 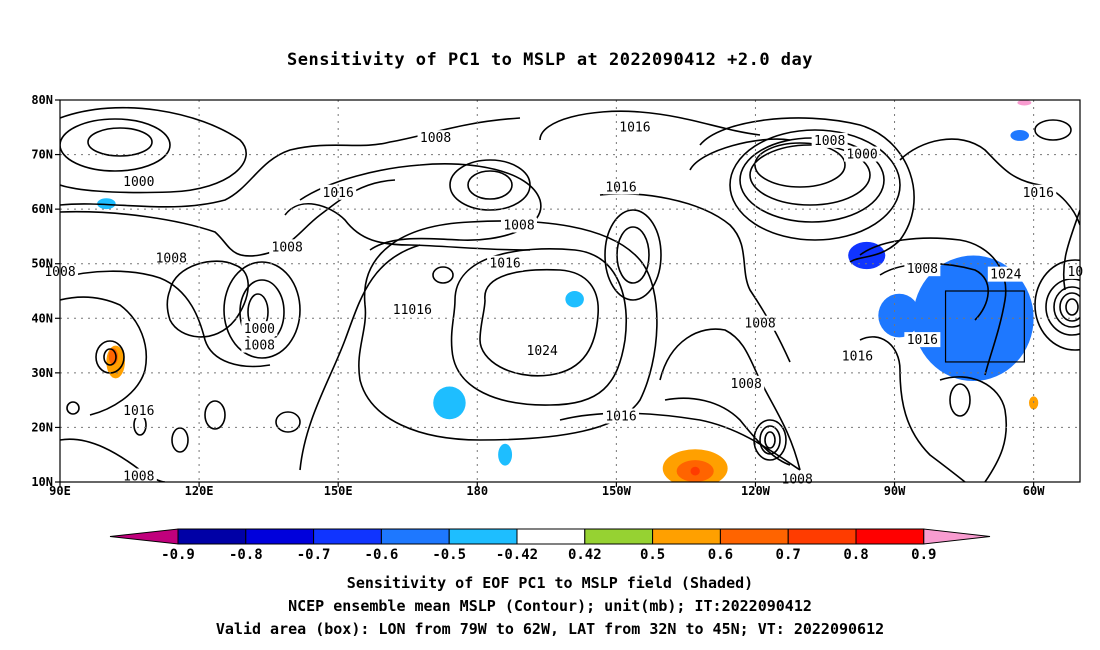 I want to click on contour-label: 11016, so click(x=412, y=310).